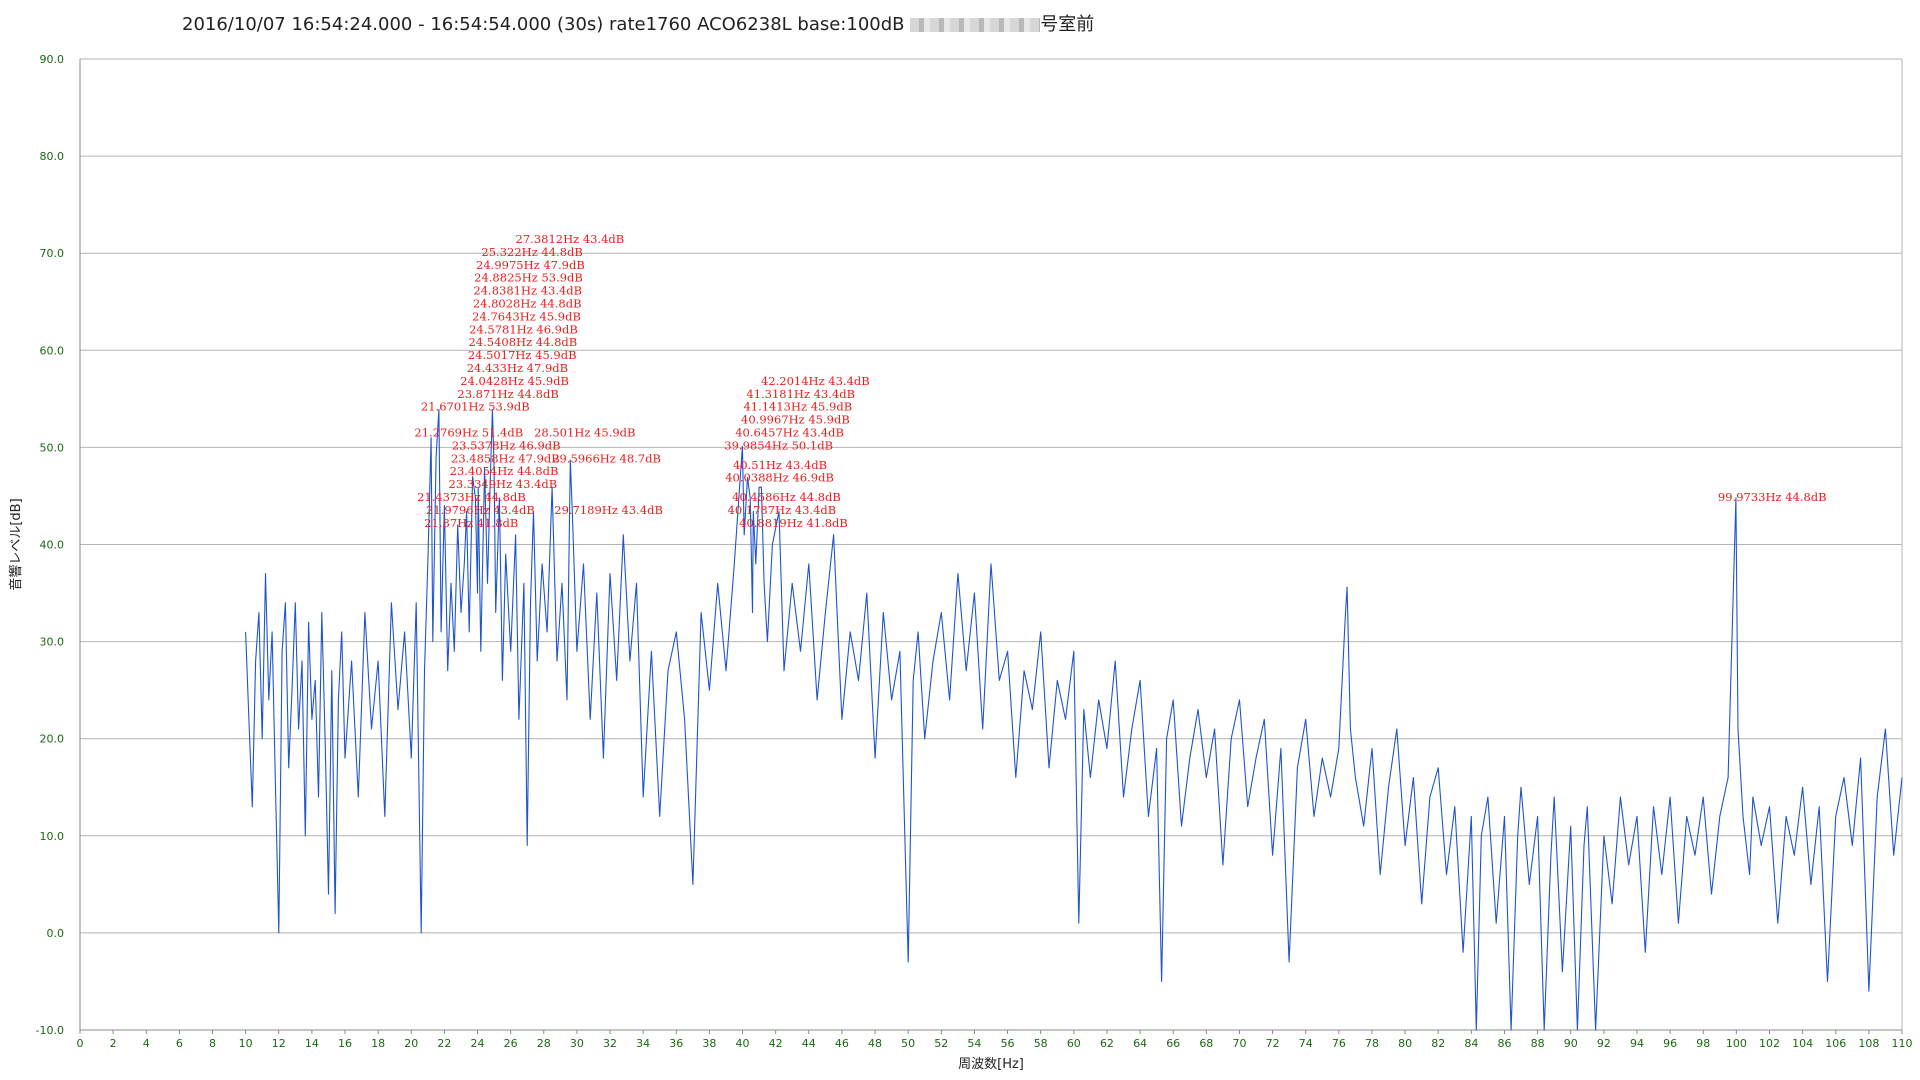 This screenshot has height=1080, width=1920. I want to click on x-tick-label: 50, so click(908, 1043).